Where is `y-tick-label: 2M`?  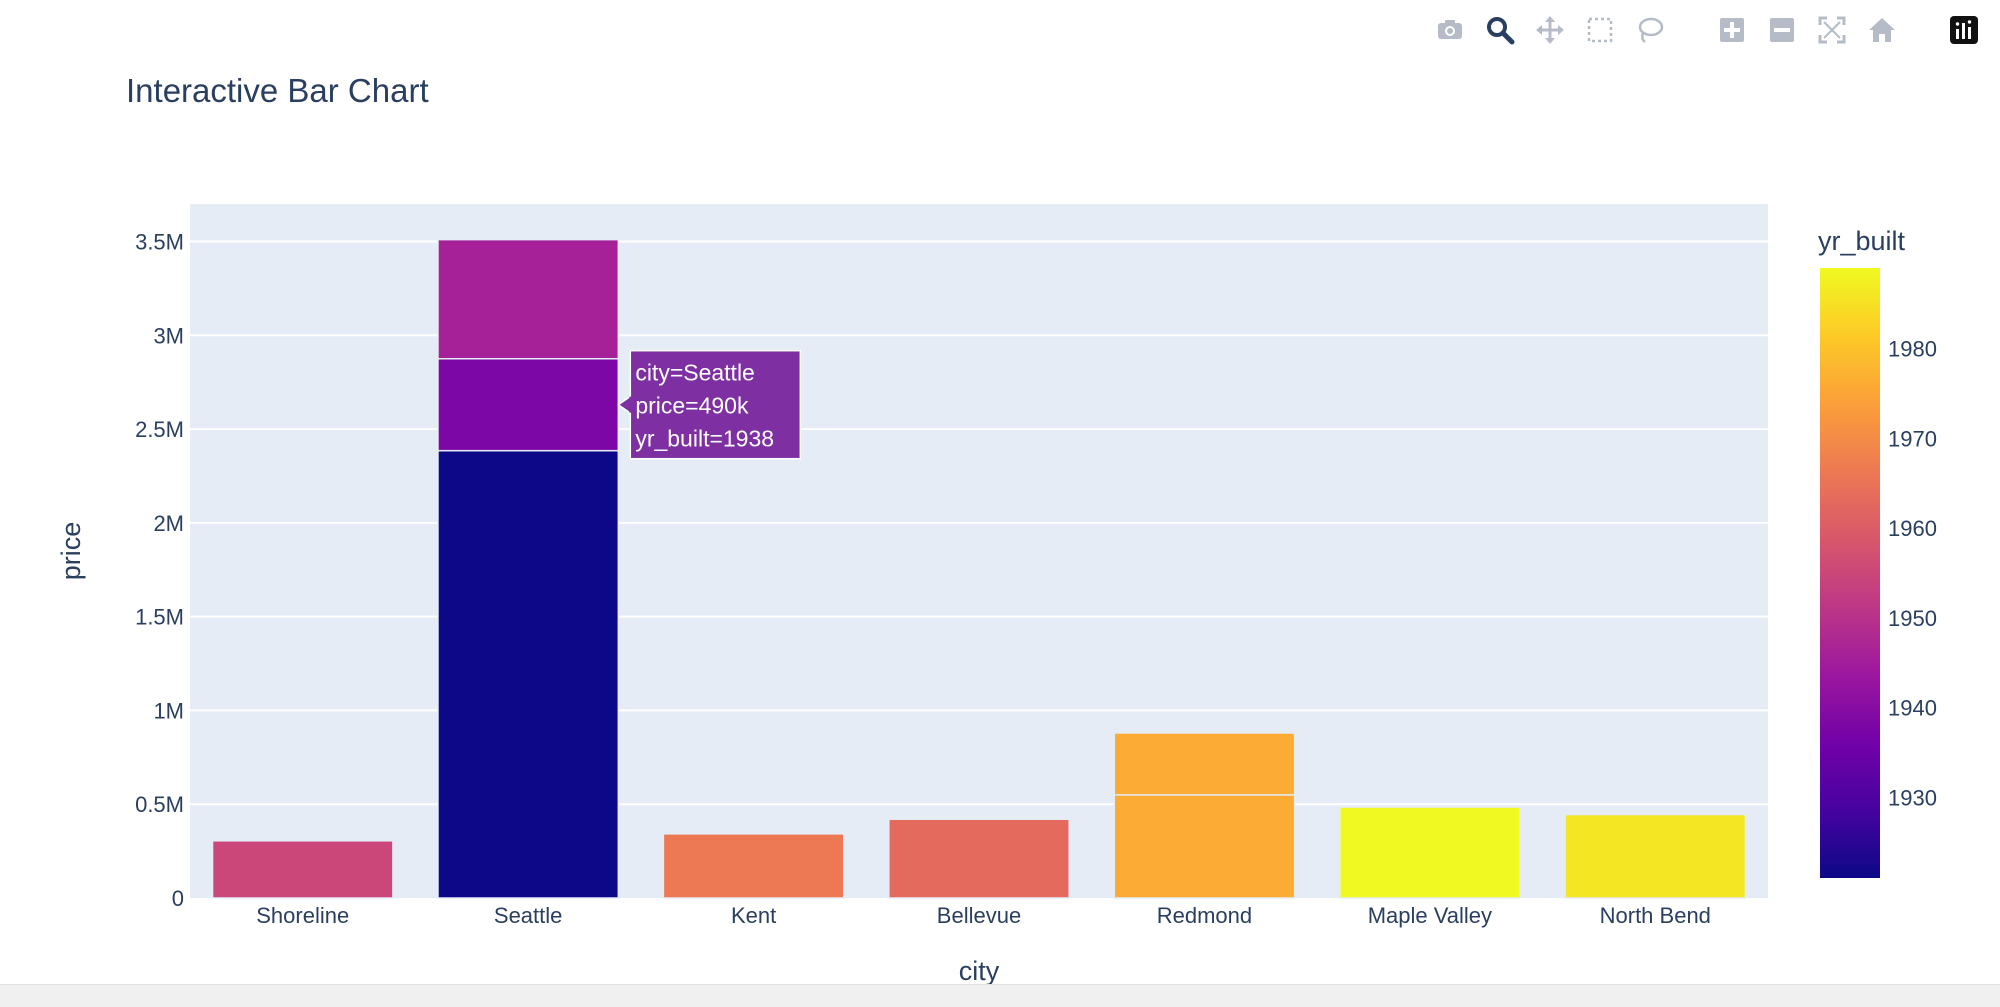 y-tick-label: 2M is located at coordinates (168, 523).